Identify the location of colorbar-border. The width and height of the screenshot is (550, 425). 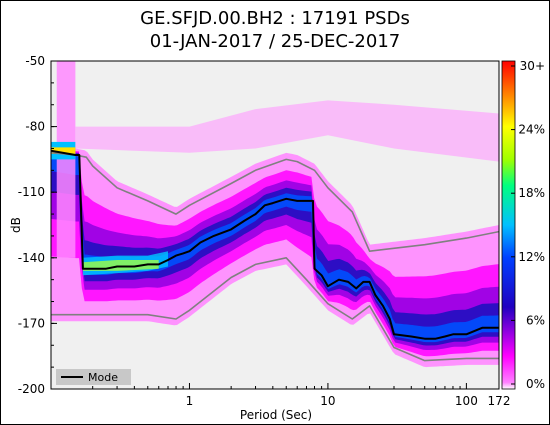
(508, 225).